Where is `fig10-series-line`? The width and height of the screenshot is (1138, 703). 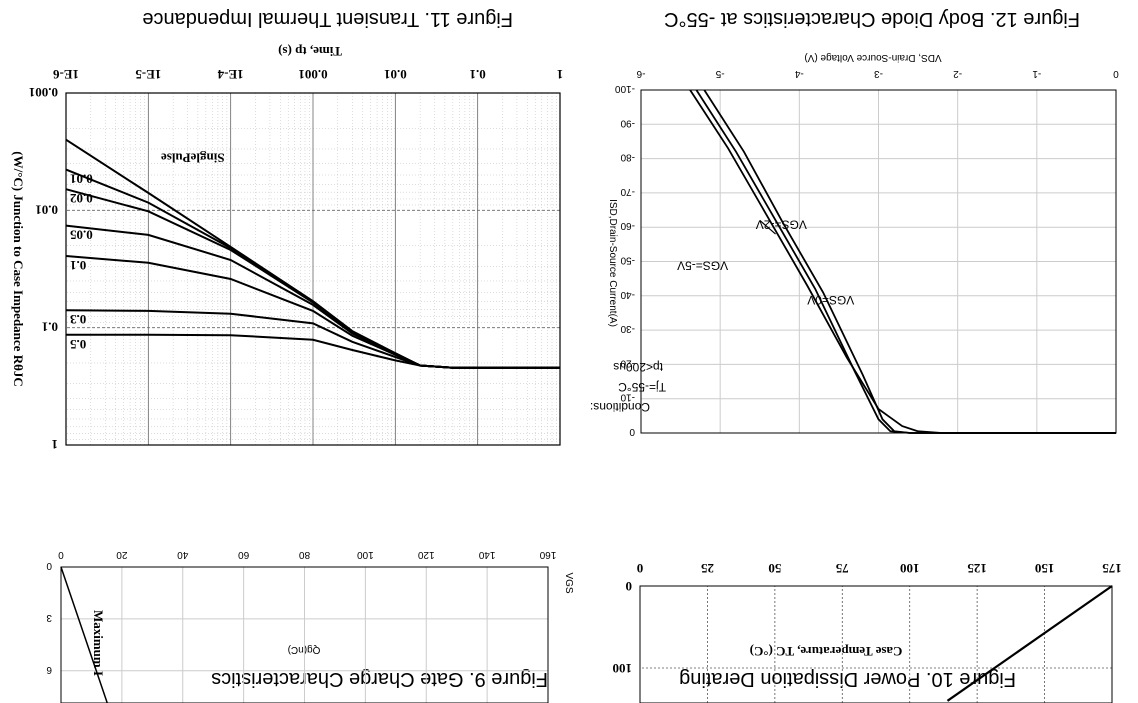 fig10-series-line is located at coordinates (1029, 643).